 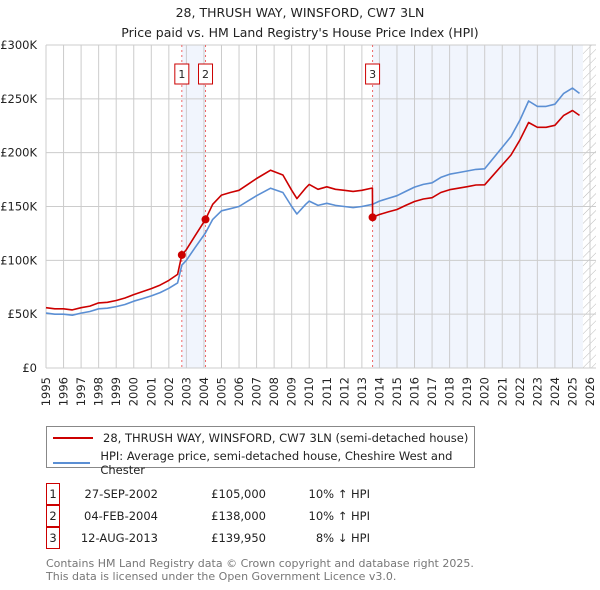 I want to click on legend-swatch-blue, so click(x=72, y=463).